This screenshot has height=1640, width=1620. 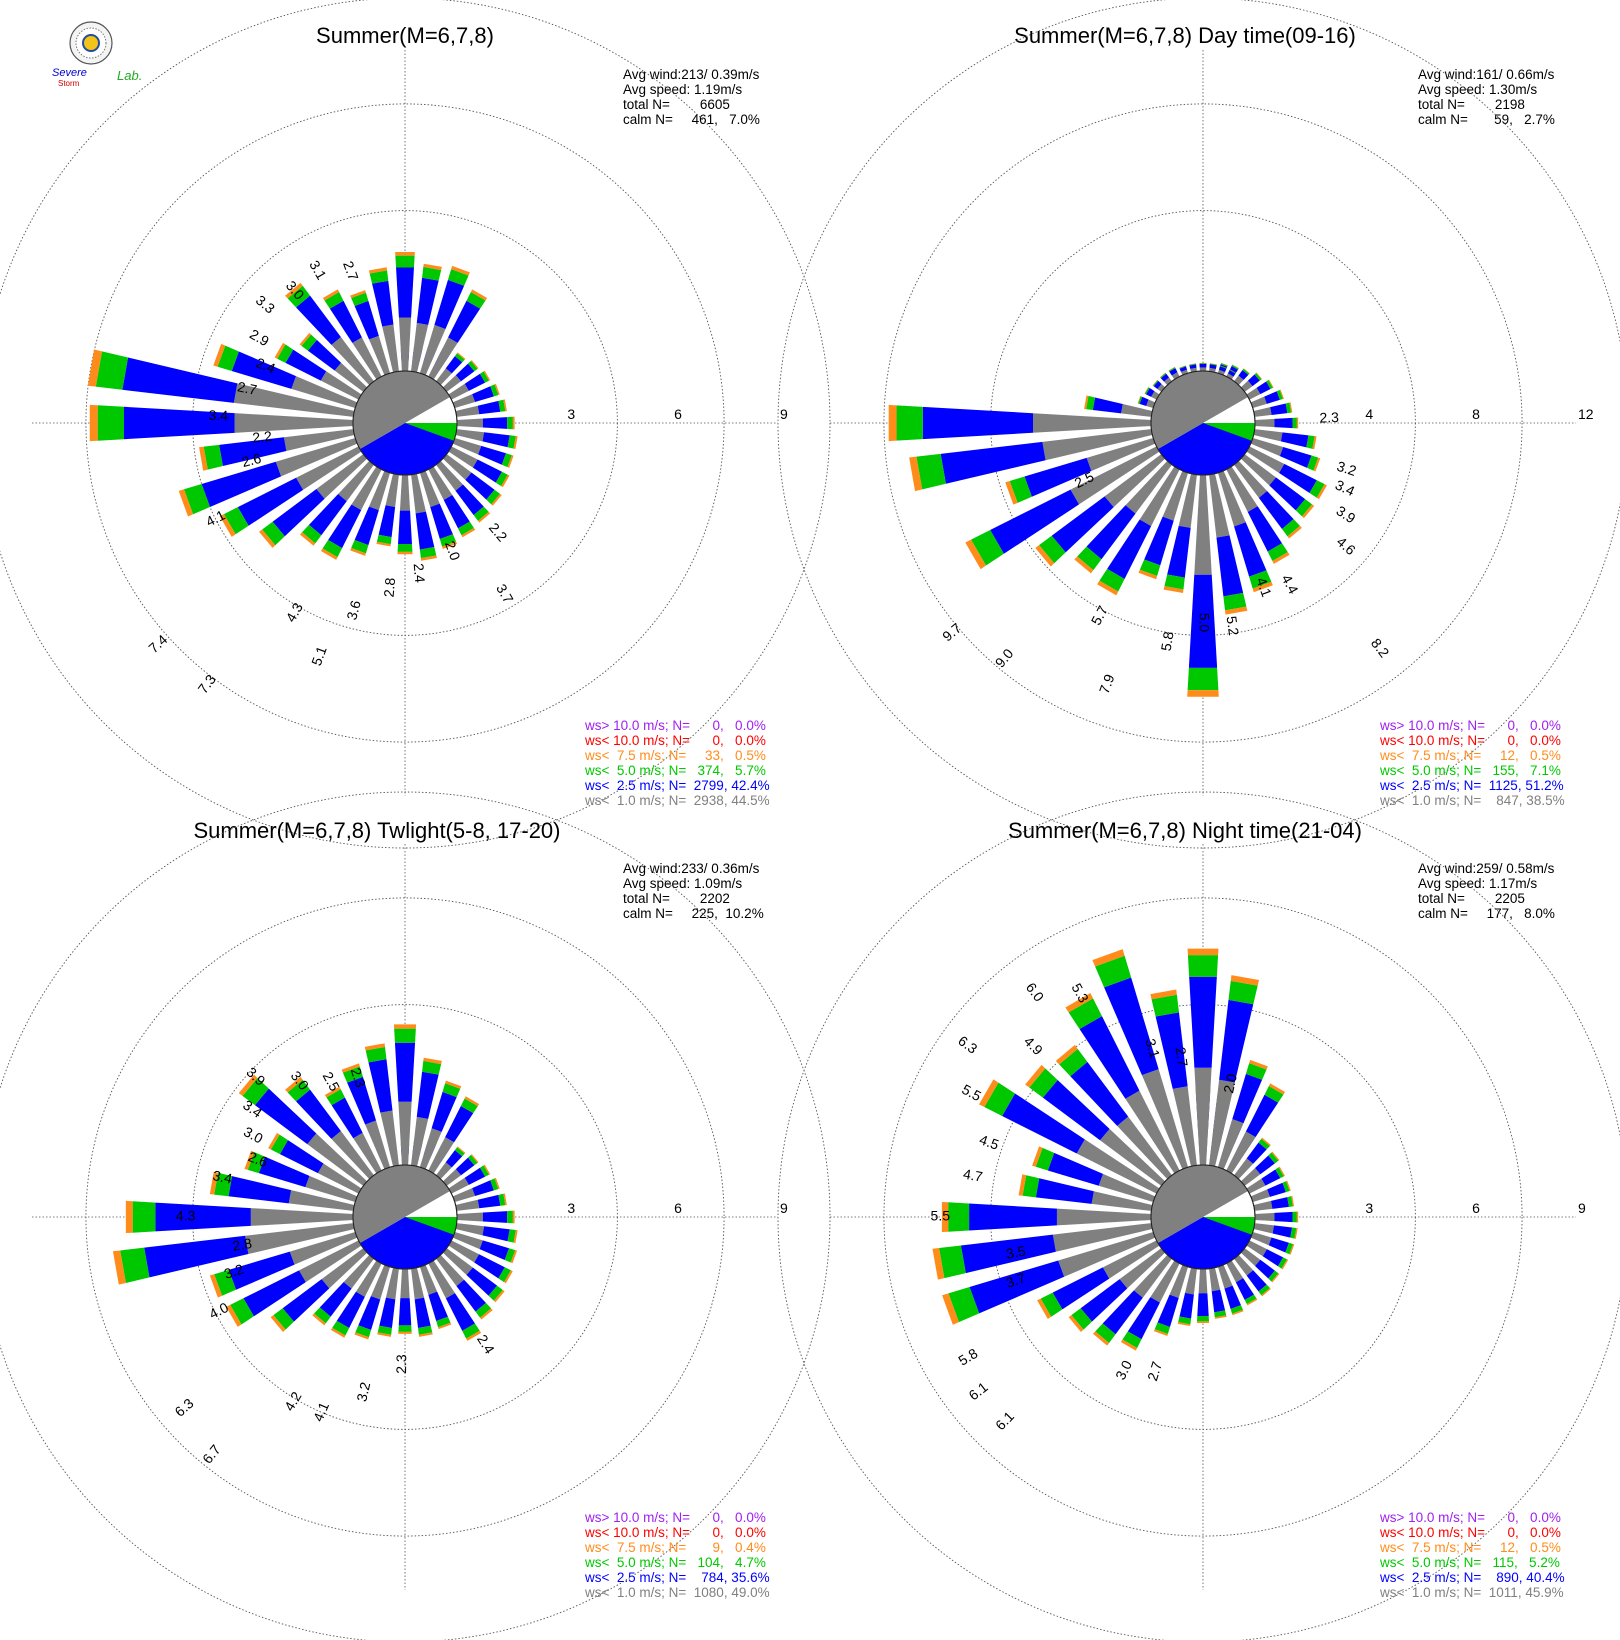 What do you see at coordinates (784, 414) in the screenshot?
I see `ring-label: 9` at bounding box center [784, 414].